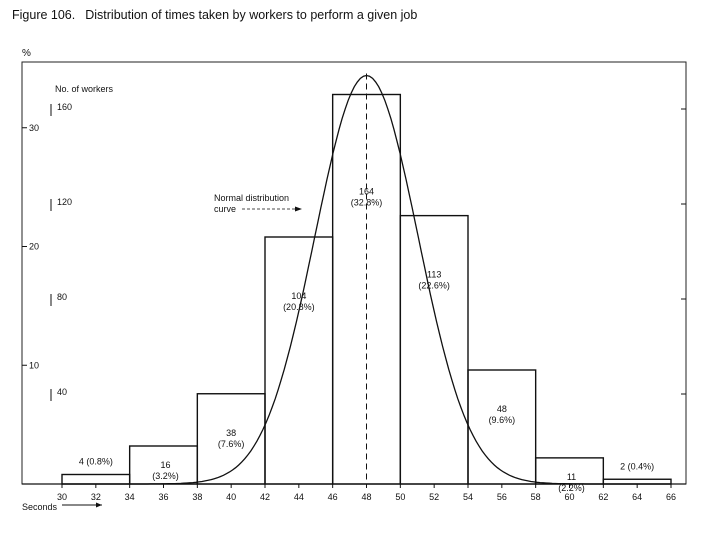 Image resolution: width=720 pixels, height=540 pixels. I want to click on x-tick-label-48: 48, so click(366, 497).